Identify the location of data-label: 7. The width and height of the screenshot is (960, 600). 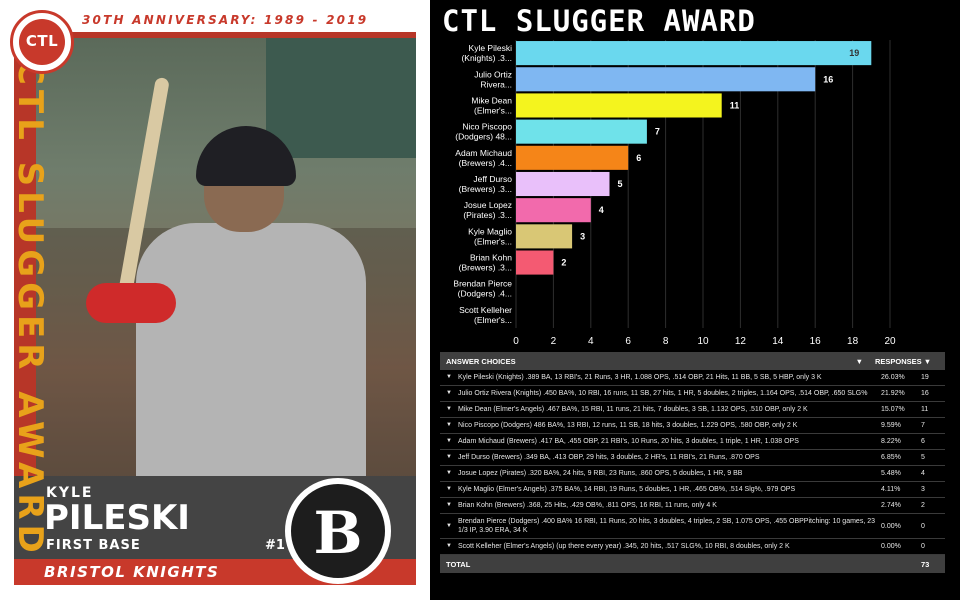
(657, 132).